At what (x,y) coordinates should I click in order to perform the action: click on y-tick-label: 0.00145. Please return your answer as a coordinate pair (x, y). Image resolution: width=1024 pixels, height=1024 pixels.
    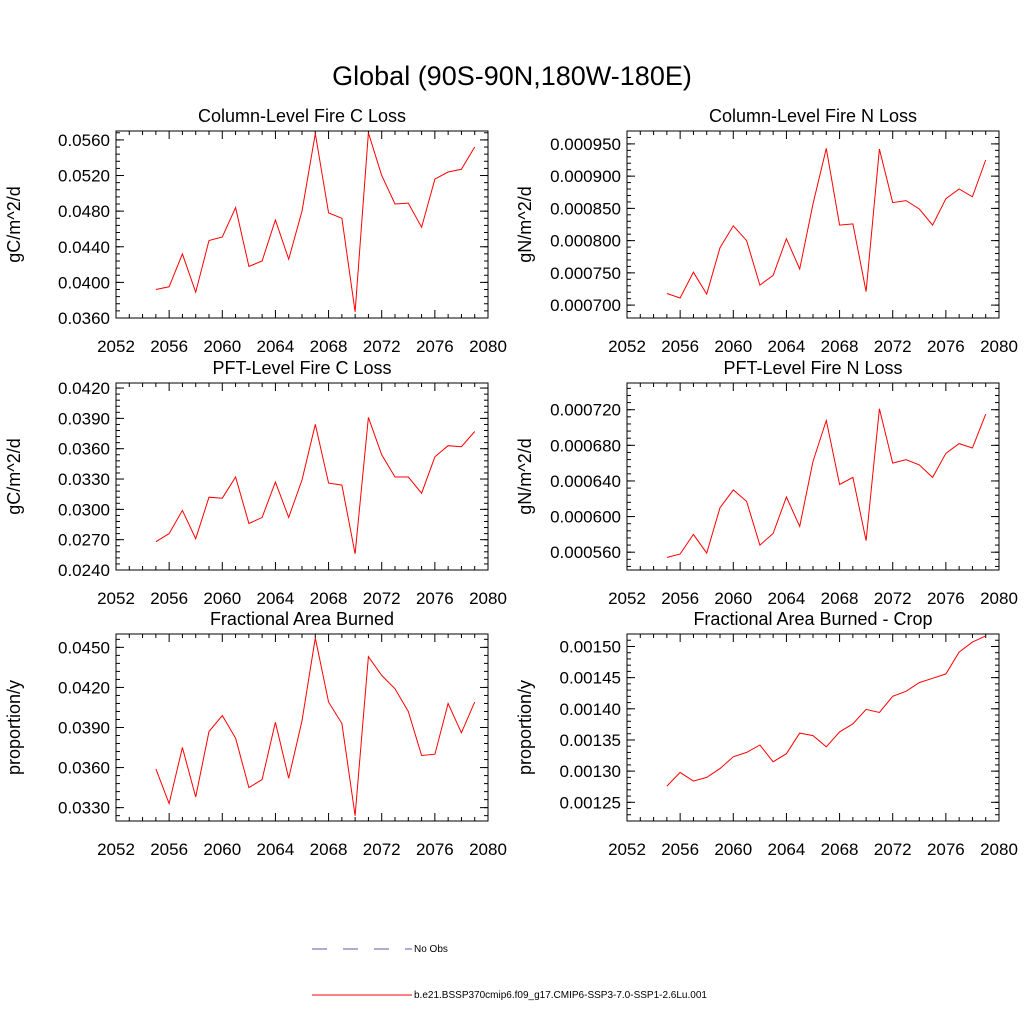
    Looking at the image, I should click on (590, 678).